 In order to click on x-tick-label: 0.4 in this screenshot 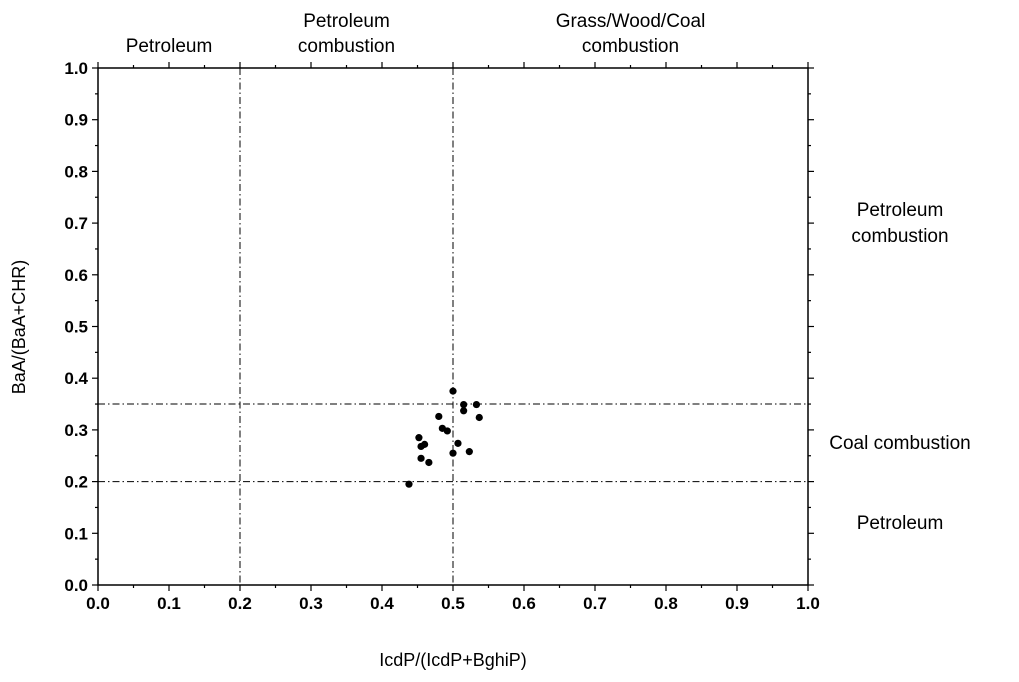, I will do `click(382, 603)`.